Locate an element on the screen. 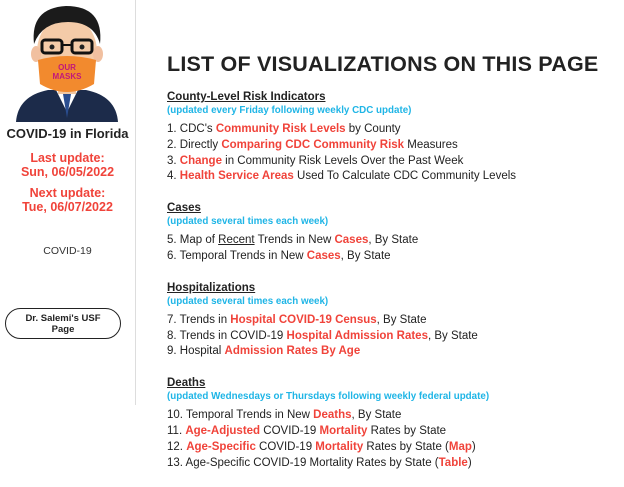 Image resolution: width=624 pixels, height=487 pixels. link: Change is located at coordinates (200, 160).